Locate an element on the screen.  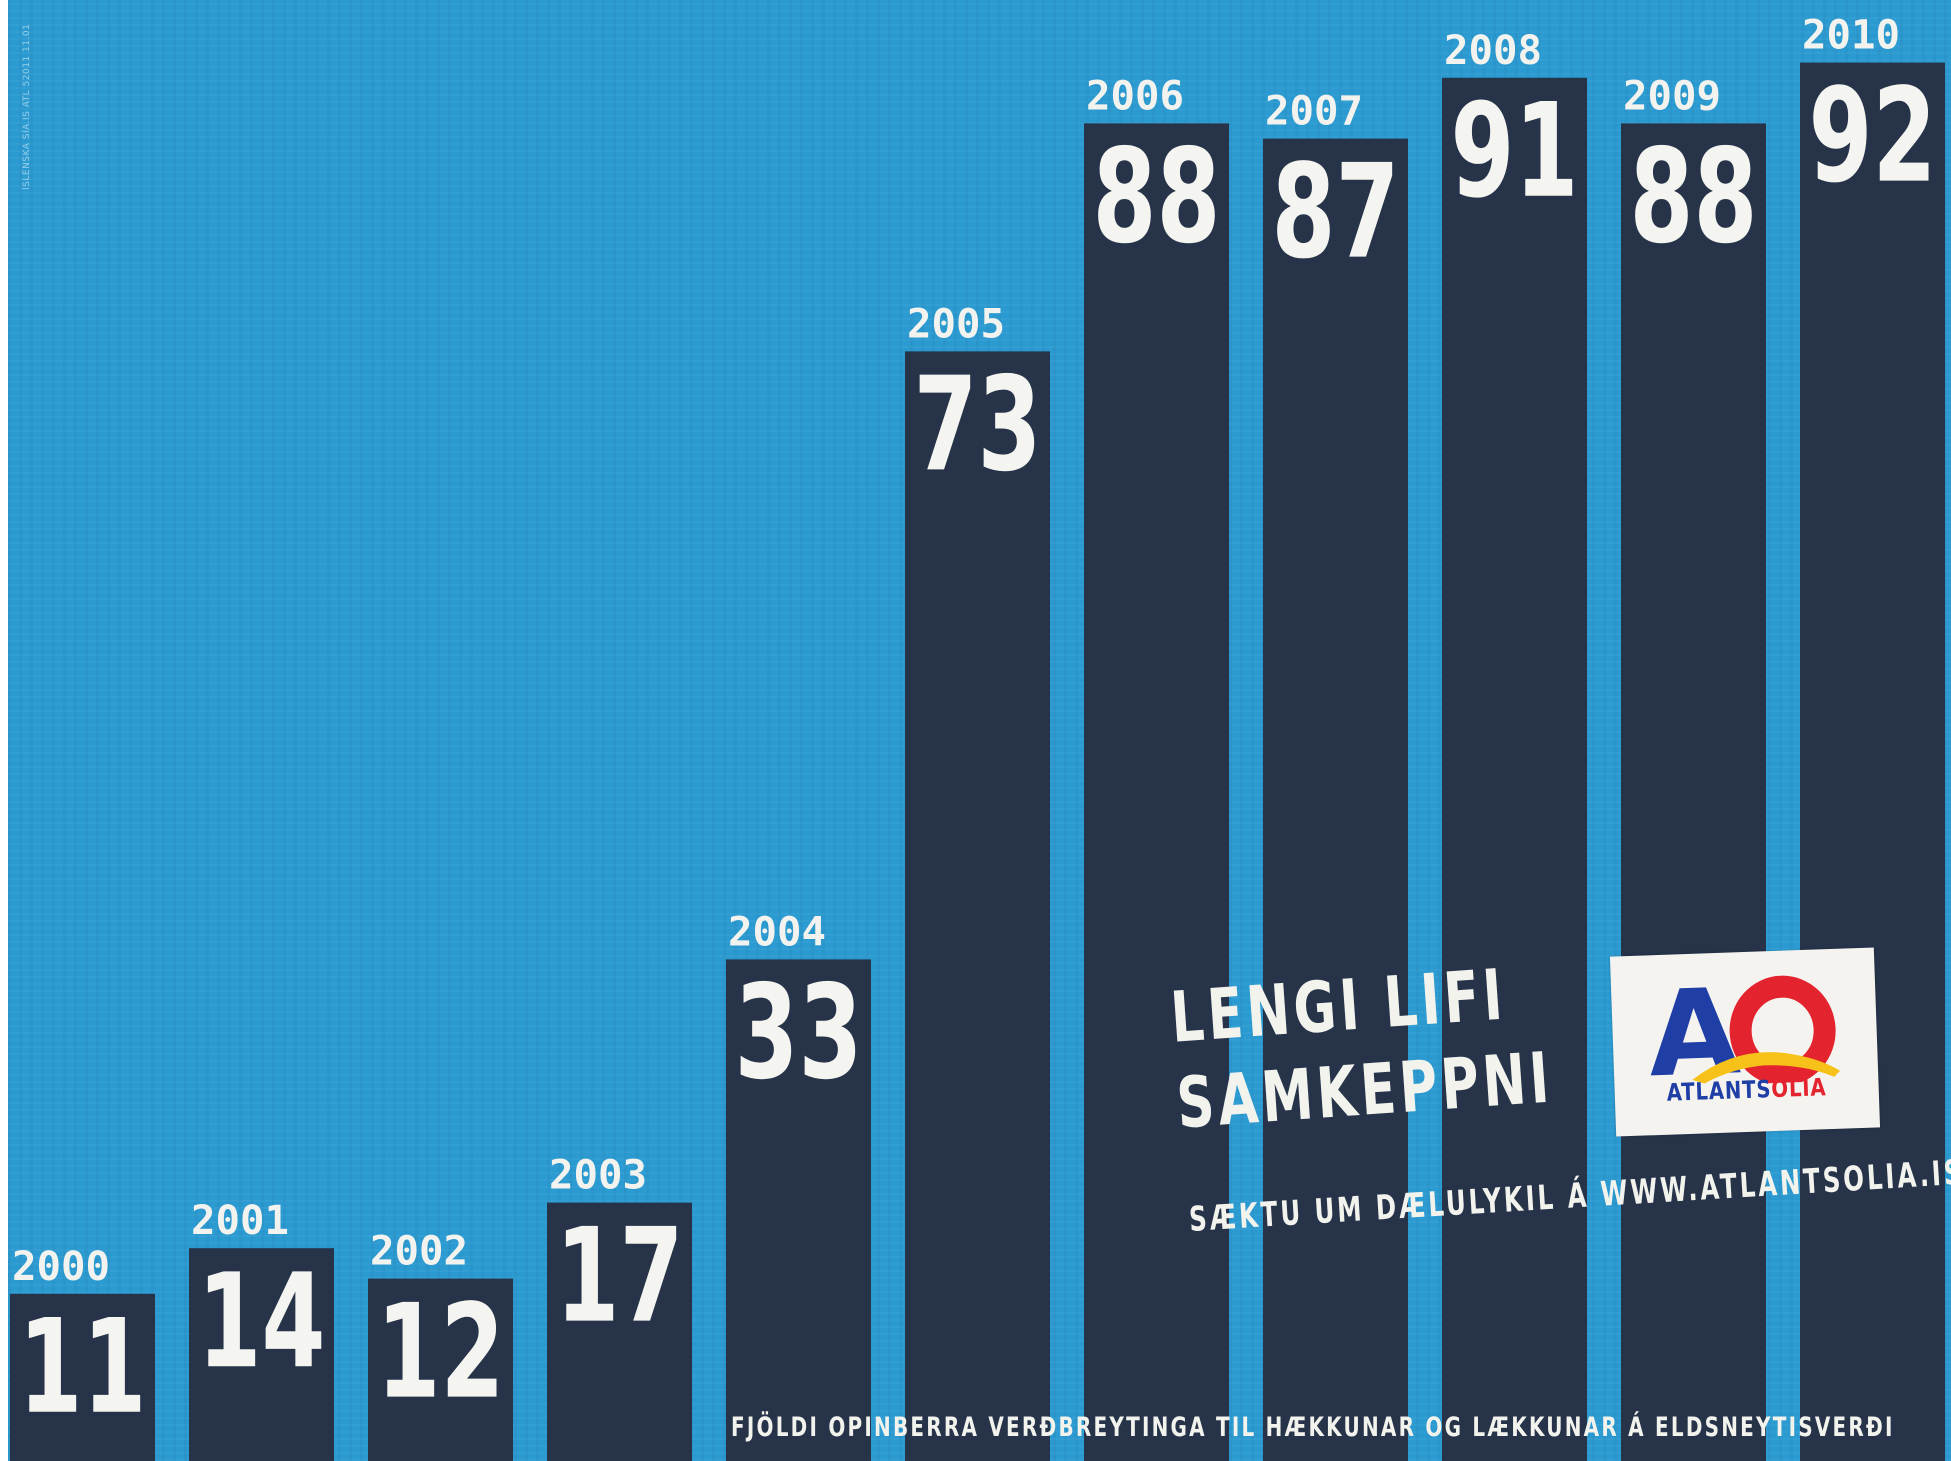
bar-2000 is located at coordinates (82, 1377).